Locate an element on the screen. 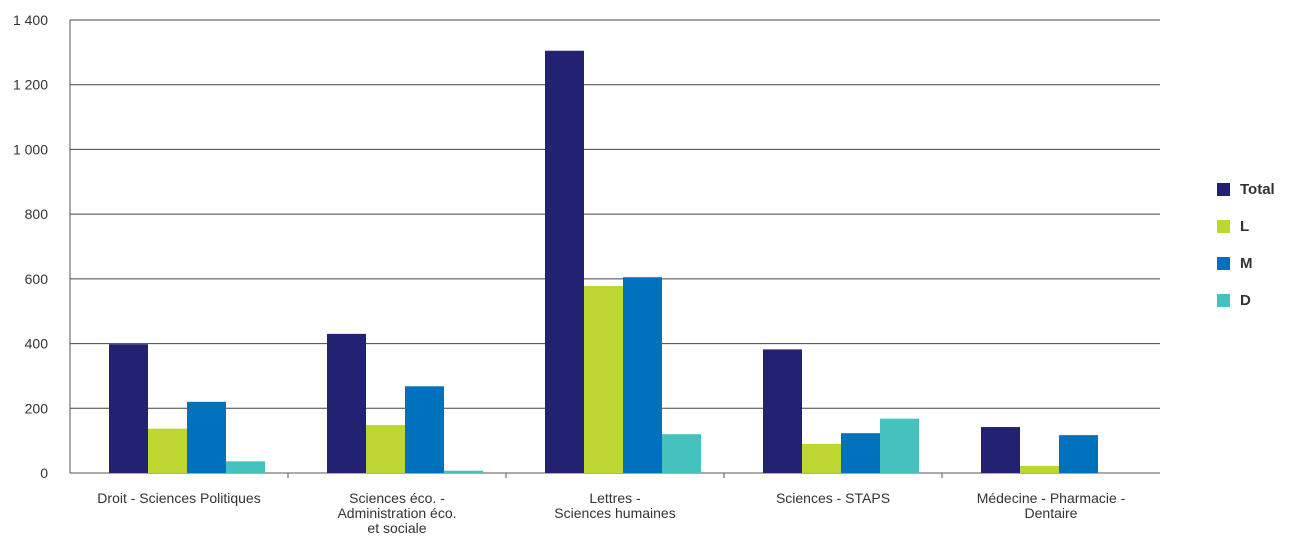  legend-swatch-m is located at coordinates (1223, 263).